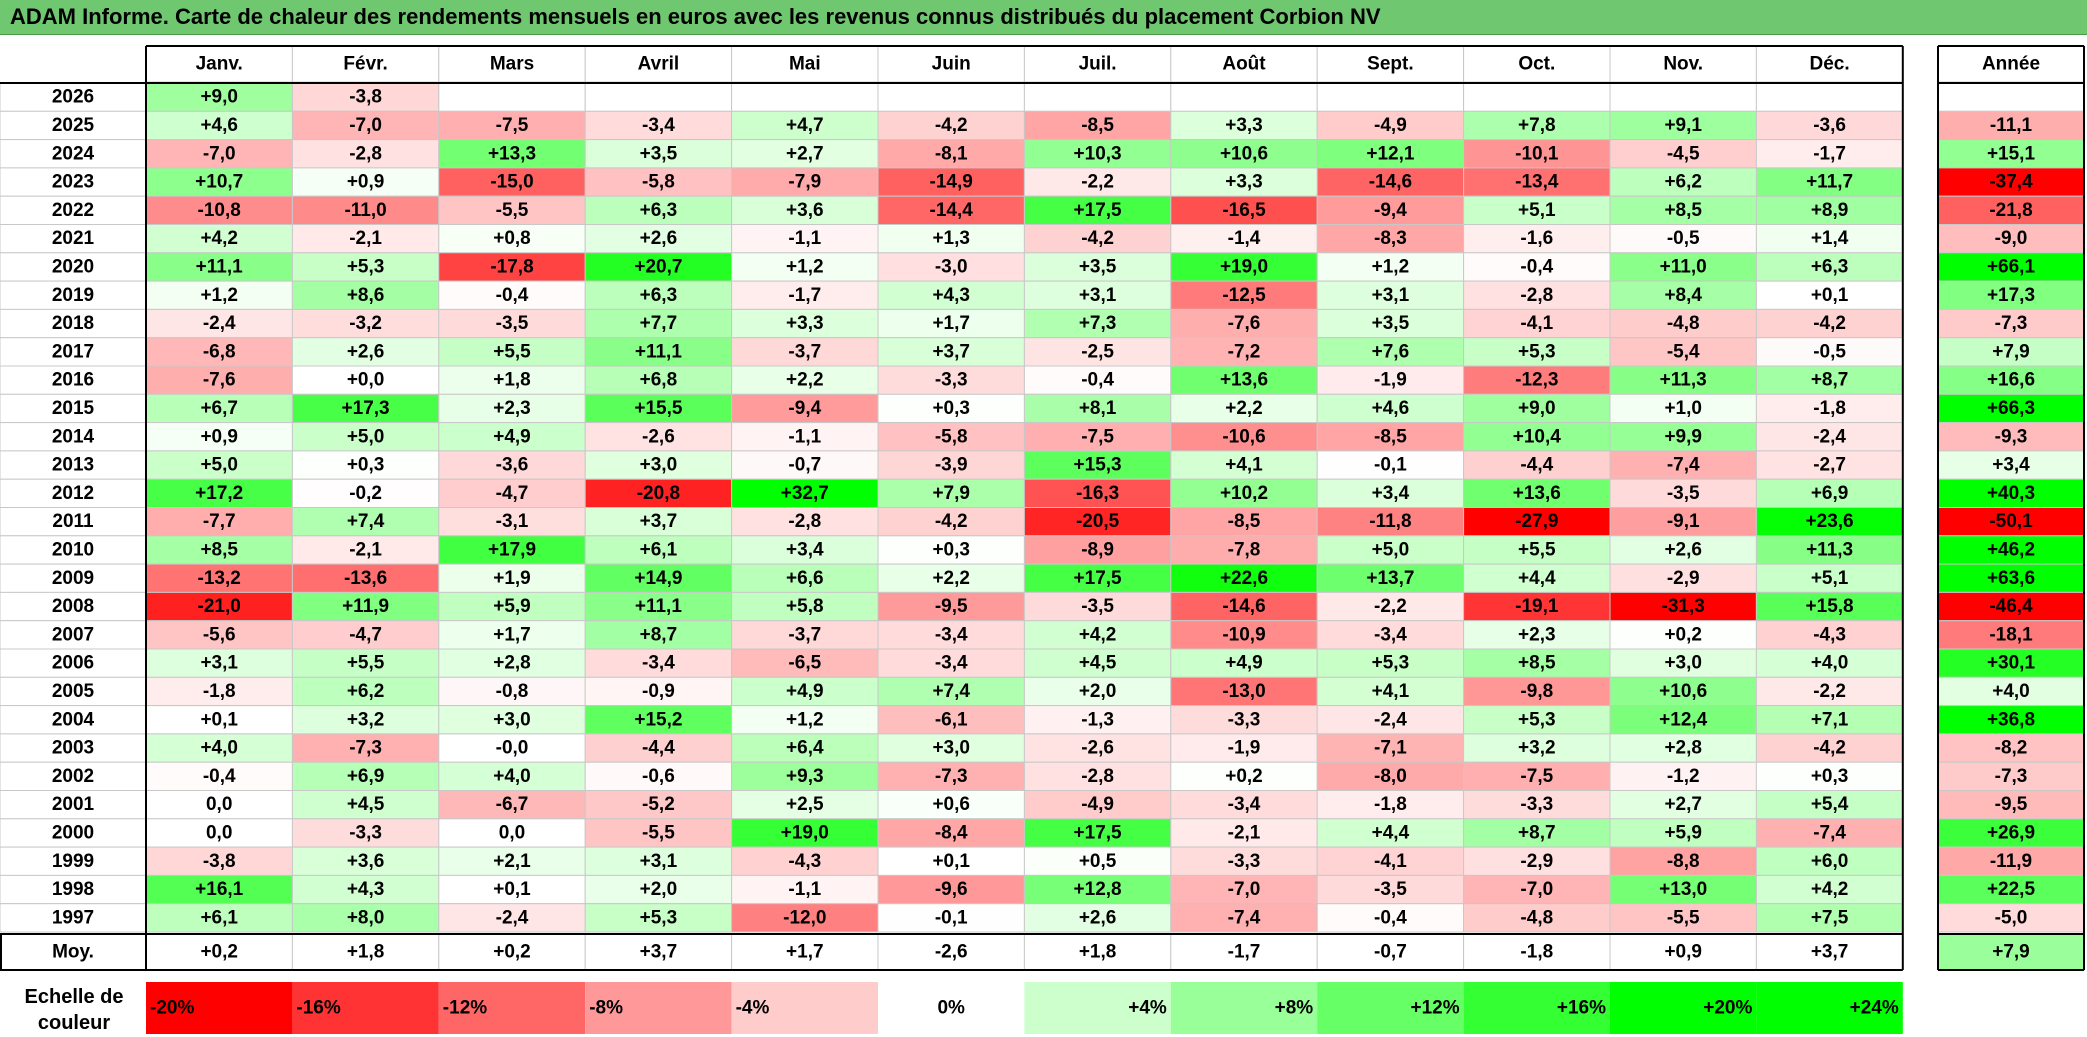 This screenshot has width=2087, height=1037. I want to click on annual-cell-value: +22,5, so click(2011, 889).